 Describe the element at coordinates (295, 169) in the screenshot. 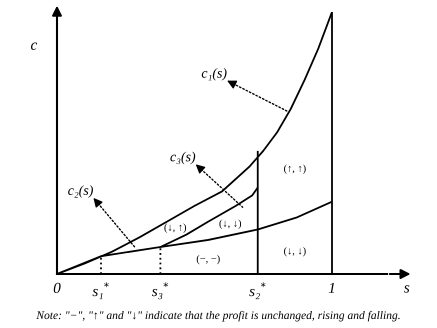

I see `annotation: (↑, ↑)` at that location.